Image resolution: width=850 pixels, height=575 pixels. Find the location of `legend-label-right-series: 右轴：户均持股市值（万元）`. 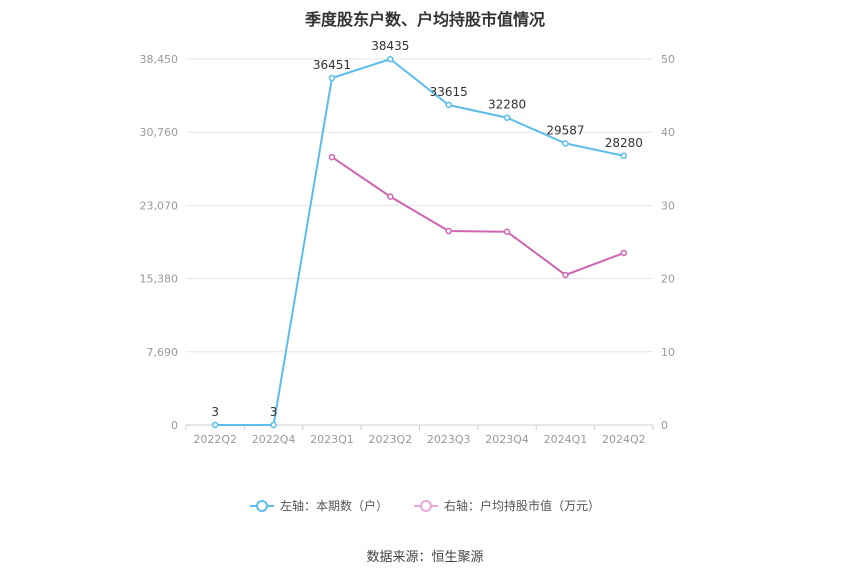

legend-label-right-series: 右轴：户均持股市值（万元） is located at coordinates (522, 506).